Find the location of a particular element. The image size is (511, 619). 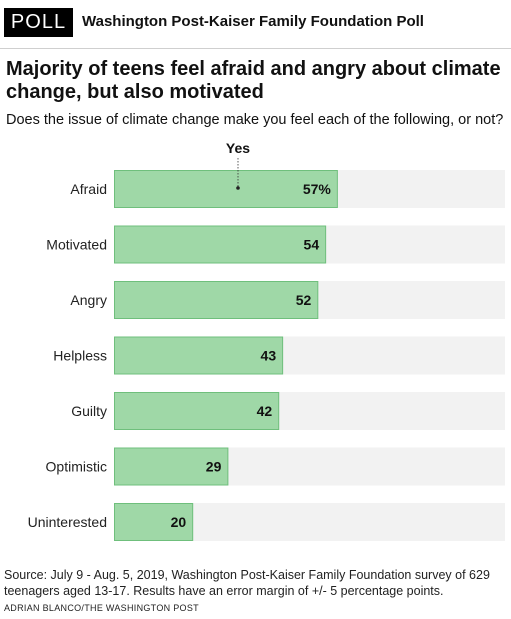

value-label: 20 is located at coordinates (179, 522).